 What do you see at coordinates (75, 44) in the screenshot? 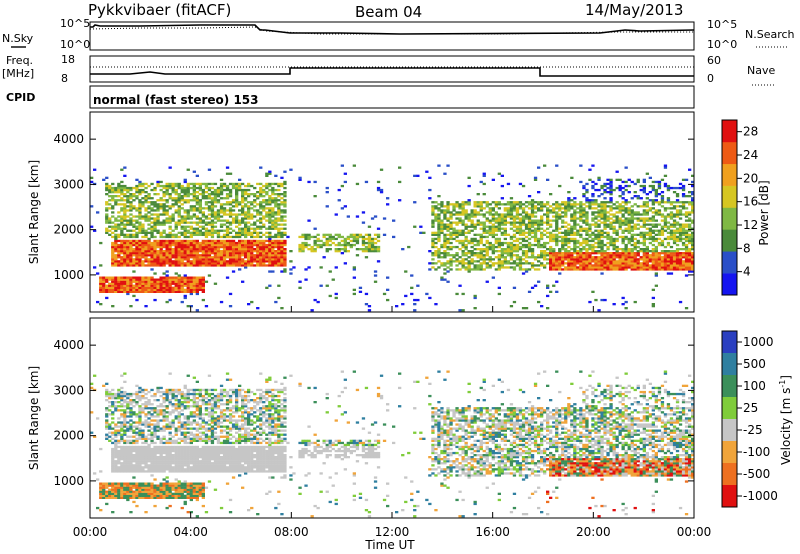
I see `noise-tick-left-bottom: 10^0` at bounding box center [75, 44].